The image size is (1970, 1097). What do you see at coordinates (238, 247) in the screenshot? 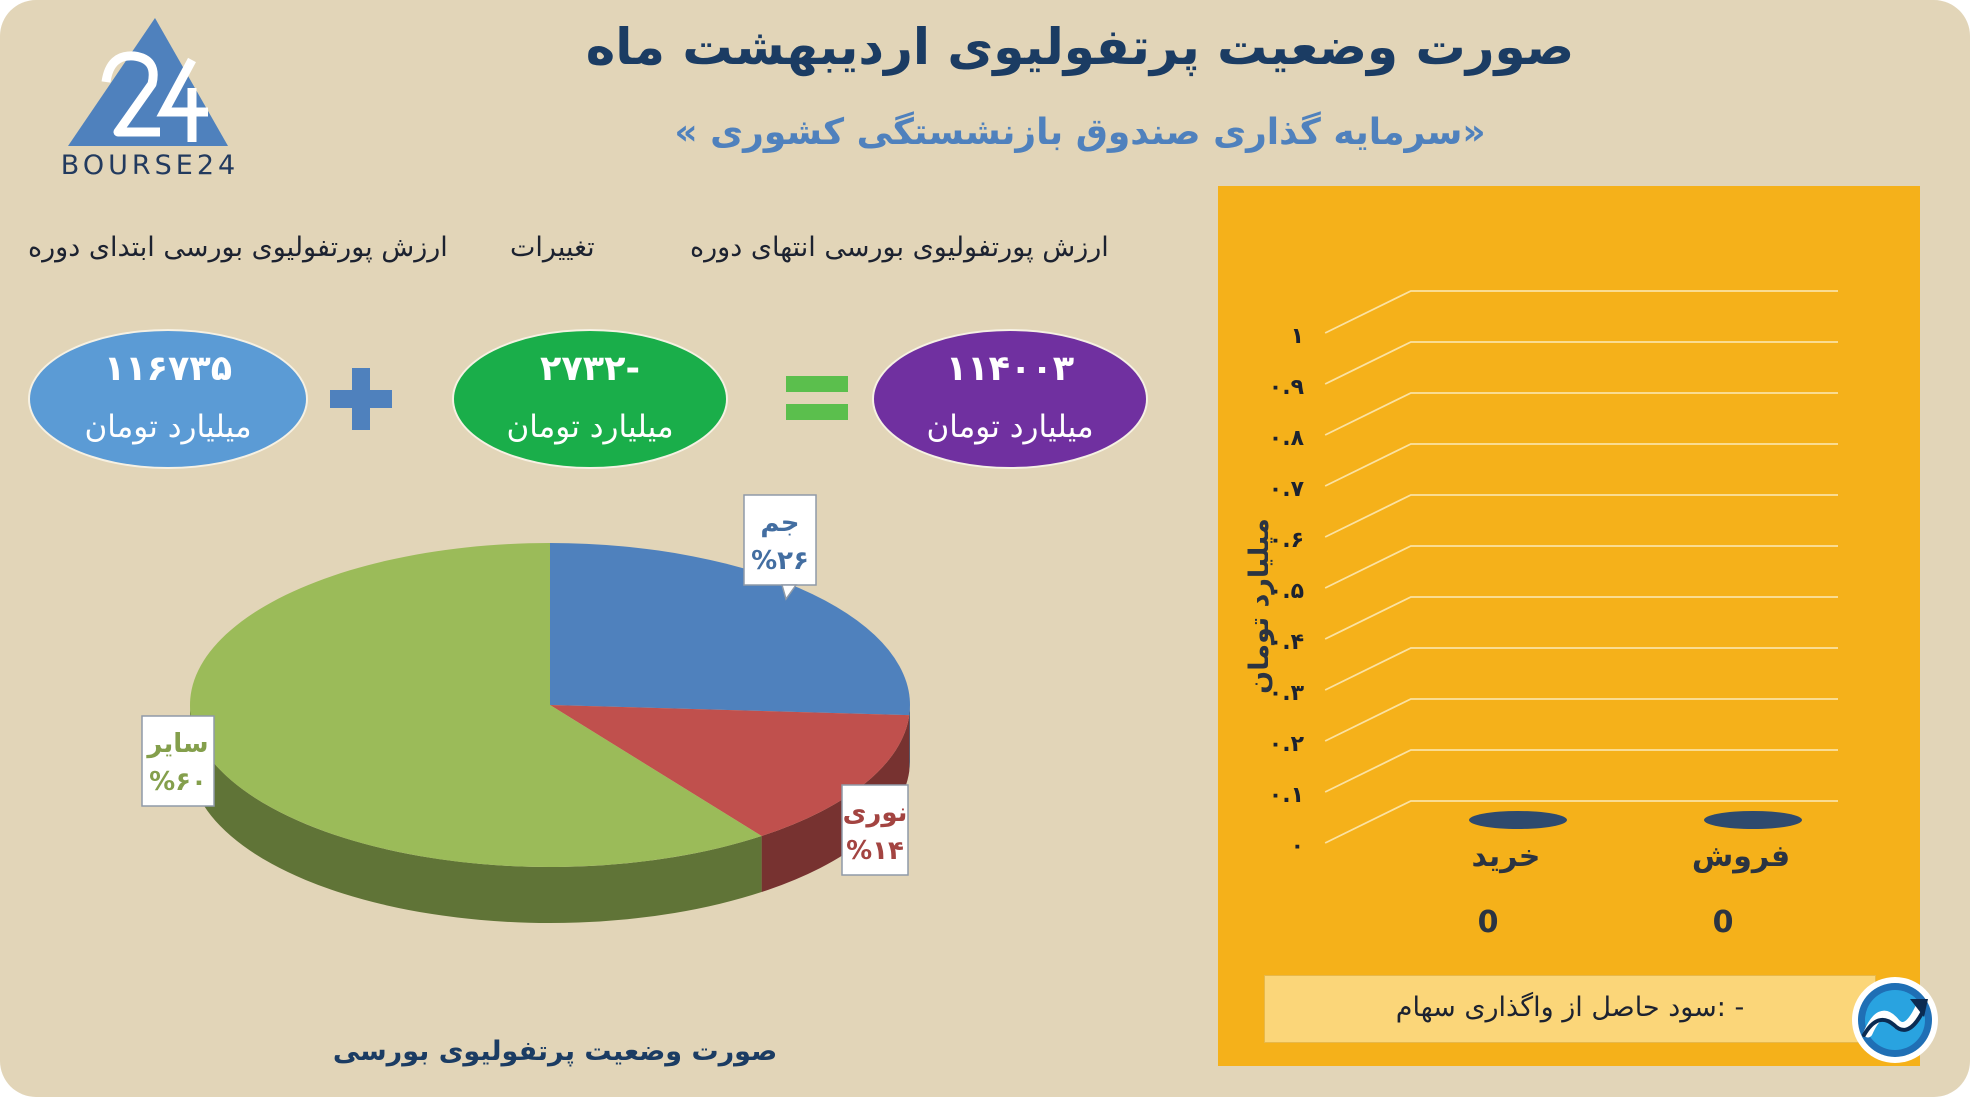
I see `start-value-label: ارزش پورتفولیوی بورسی ابتدای دوره` at bounding box center [238, 247].